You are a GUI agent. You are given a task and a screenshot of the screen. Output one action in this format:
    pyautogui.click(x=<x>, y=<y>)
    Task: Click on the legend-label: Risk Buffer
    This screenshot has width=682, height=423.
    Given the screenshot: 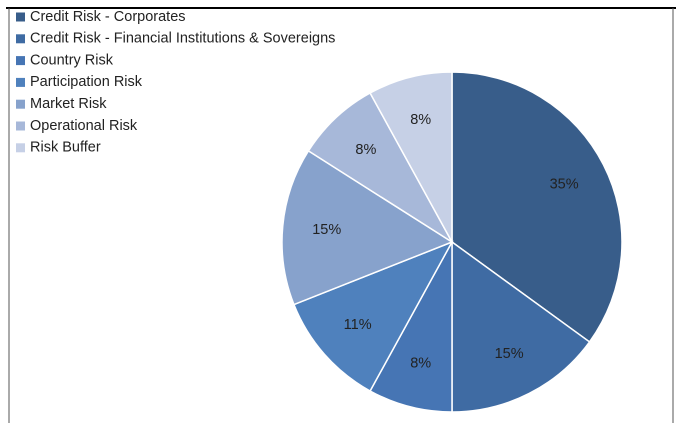 What is the action you would take?
    pyautogui.click(x=65, y=148)
    